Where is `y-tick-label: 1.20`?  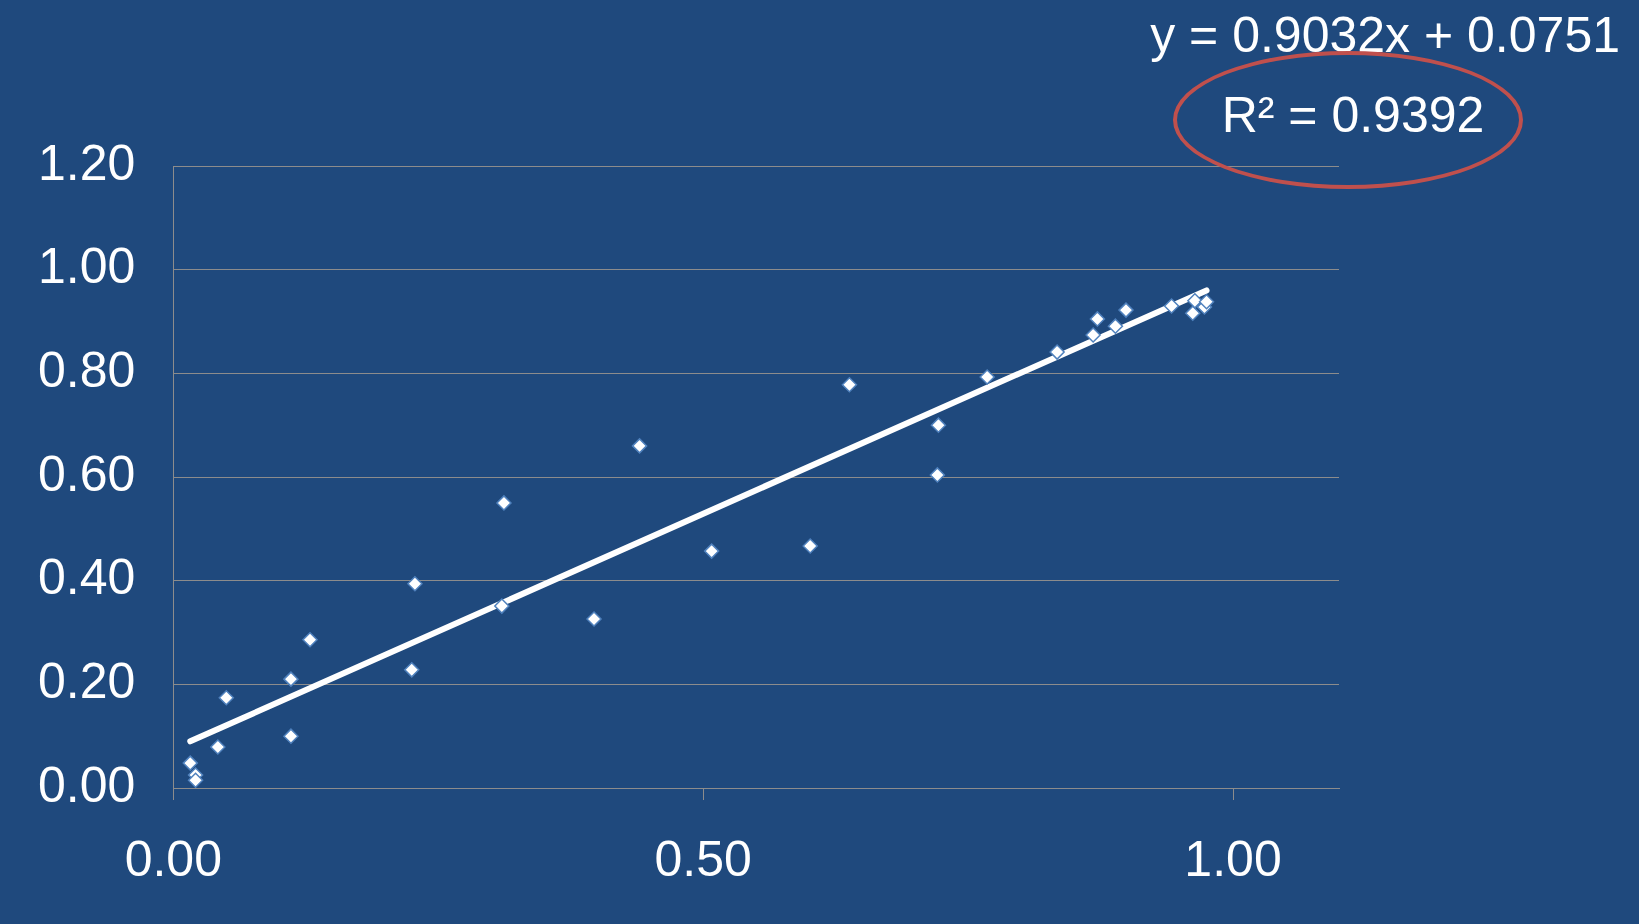 y-tick-label: 1.20 is located at coordinates (86, 162).